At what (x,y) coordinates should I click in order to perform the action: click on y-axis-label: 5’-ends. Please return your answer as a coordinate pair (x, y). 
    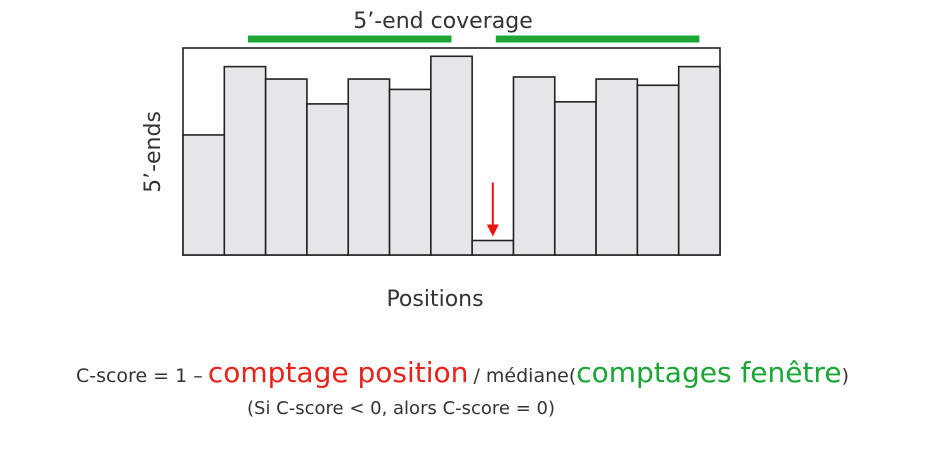
    Looking at the image, I should click on (153, 152).